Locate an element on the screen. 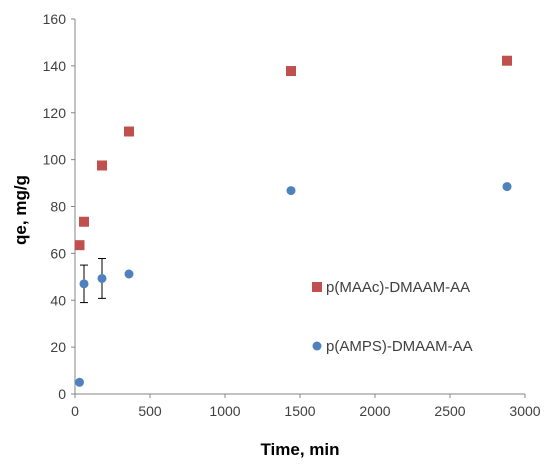 This screenshot has height=464, width=550. legend-marker-circle is located at coordinates (317, 346).